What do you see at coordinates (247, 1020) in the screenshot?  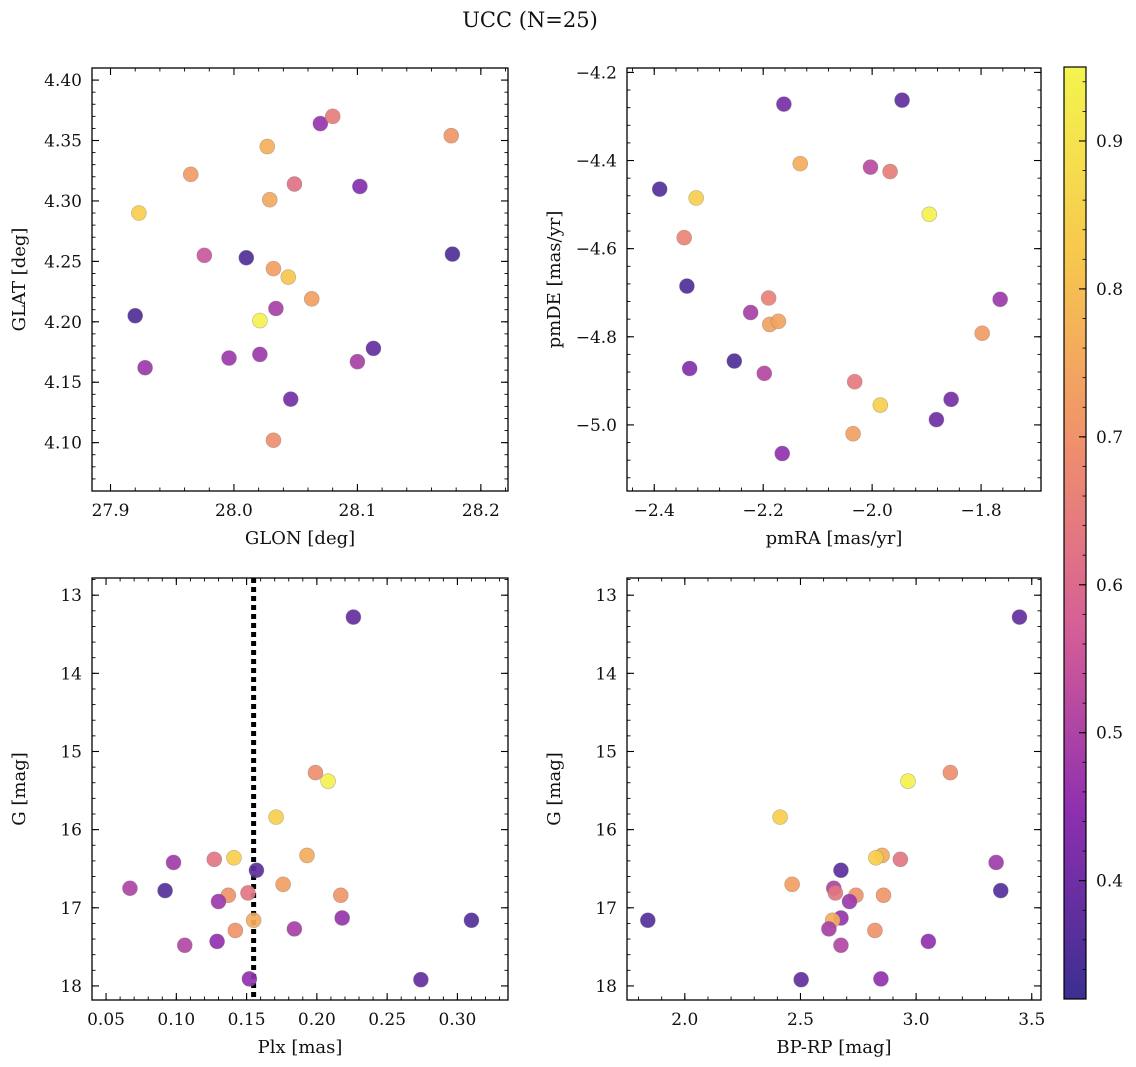 I see `x-tick-label: 0.15` at bounding box center [247, 1020].